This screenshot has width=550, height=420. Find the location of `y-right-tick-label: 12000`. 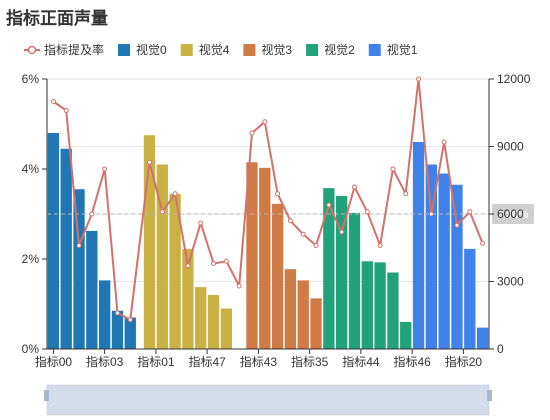

y-right-tick-label: 12000 is located at coordinates (514, 79).